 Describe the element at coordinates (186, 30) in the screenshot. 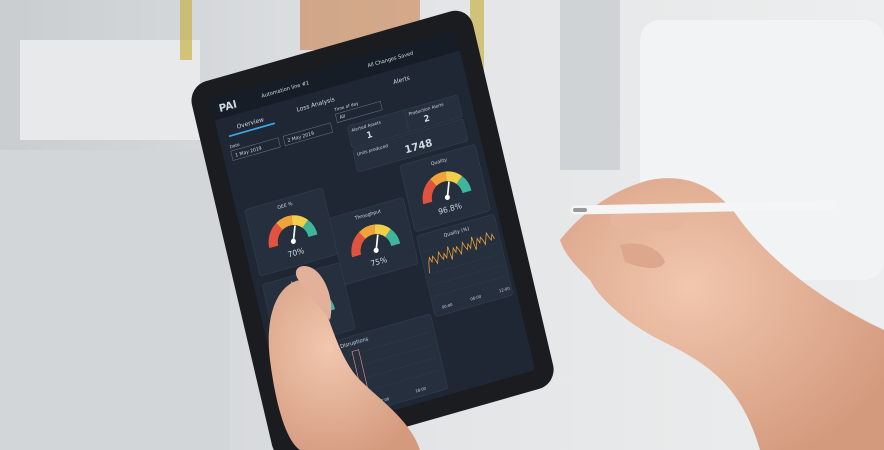

I see `yellow-bar` at that location.